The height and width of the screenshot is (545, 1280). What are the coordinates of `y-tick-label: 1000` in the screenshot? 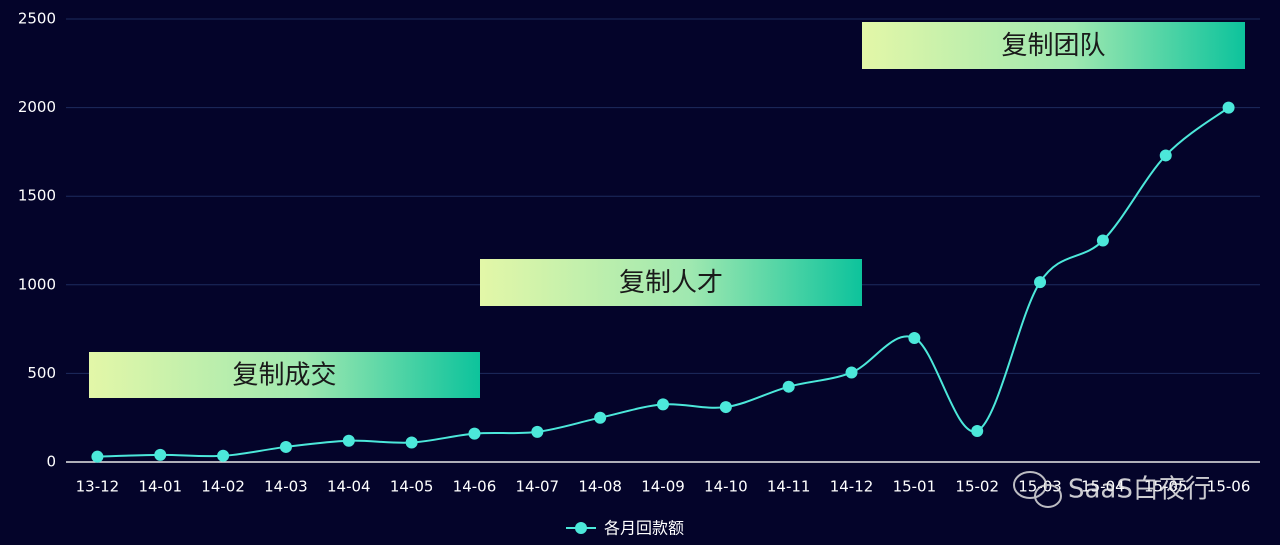 It's located at (37, 284).